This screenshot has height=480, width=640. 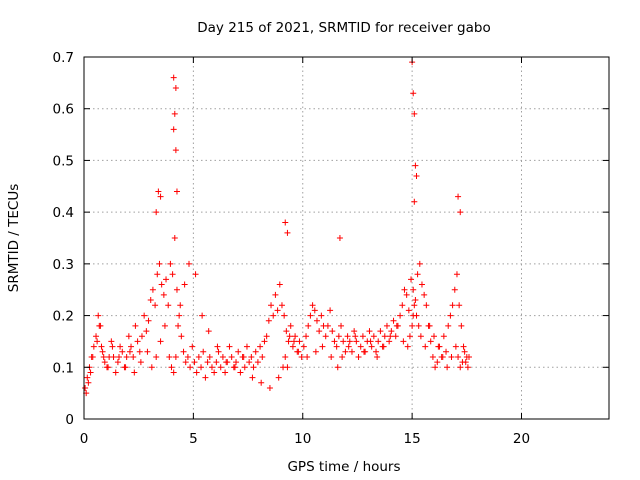 What do you see at coordinates (63, 265) in the screenshot?
I see `y-tick-label: 0.3` at bounding box center [63, 265].